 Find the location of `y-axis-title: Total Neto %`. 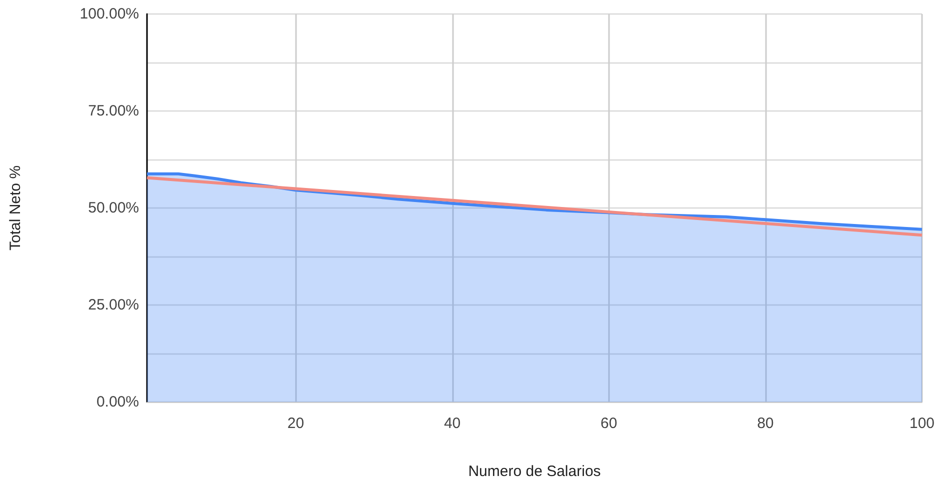

y-axis-title: Total Neto % is located at coordinates (15, 208).